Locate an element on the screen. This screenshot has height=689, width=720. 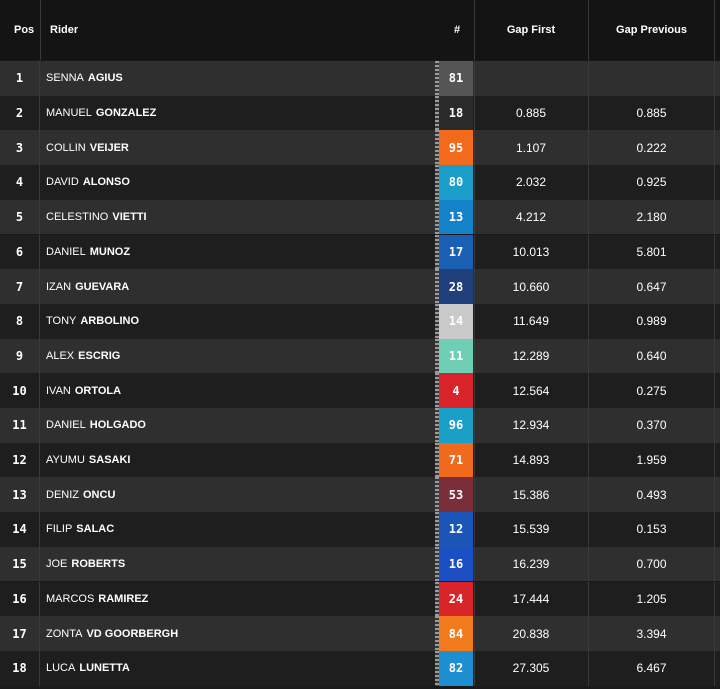
table-row: 18 LUCA LUNETTA 82 27.305 6.467 is located at coordinates (360, 668).